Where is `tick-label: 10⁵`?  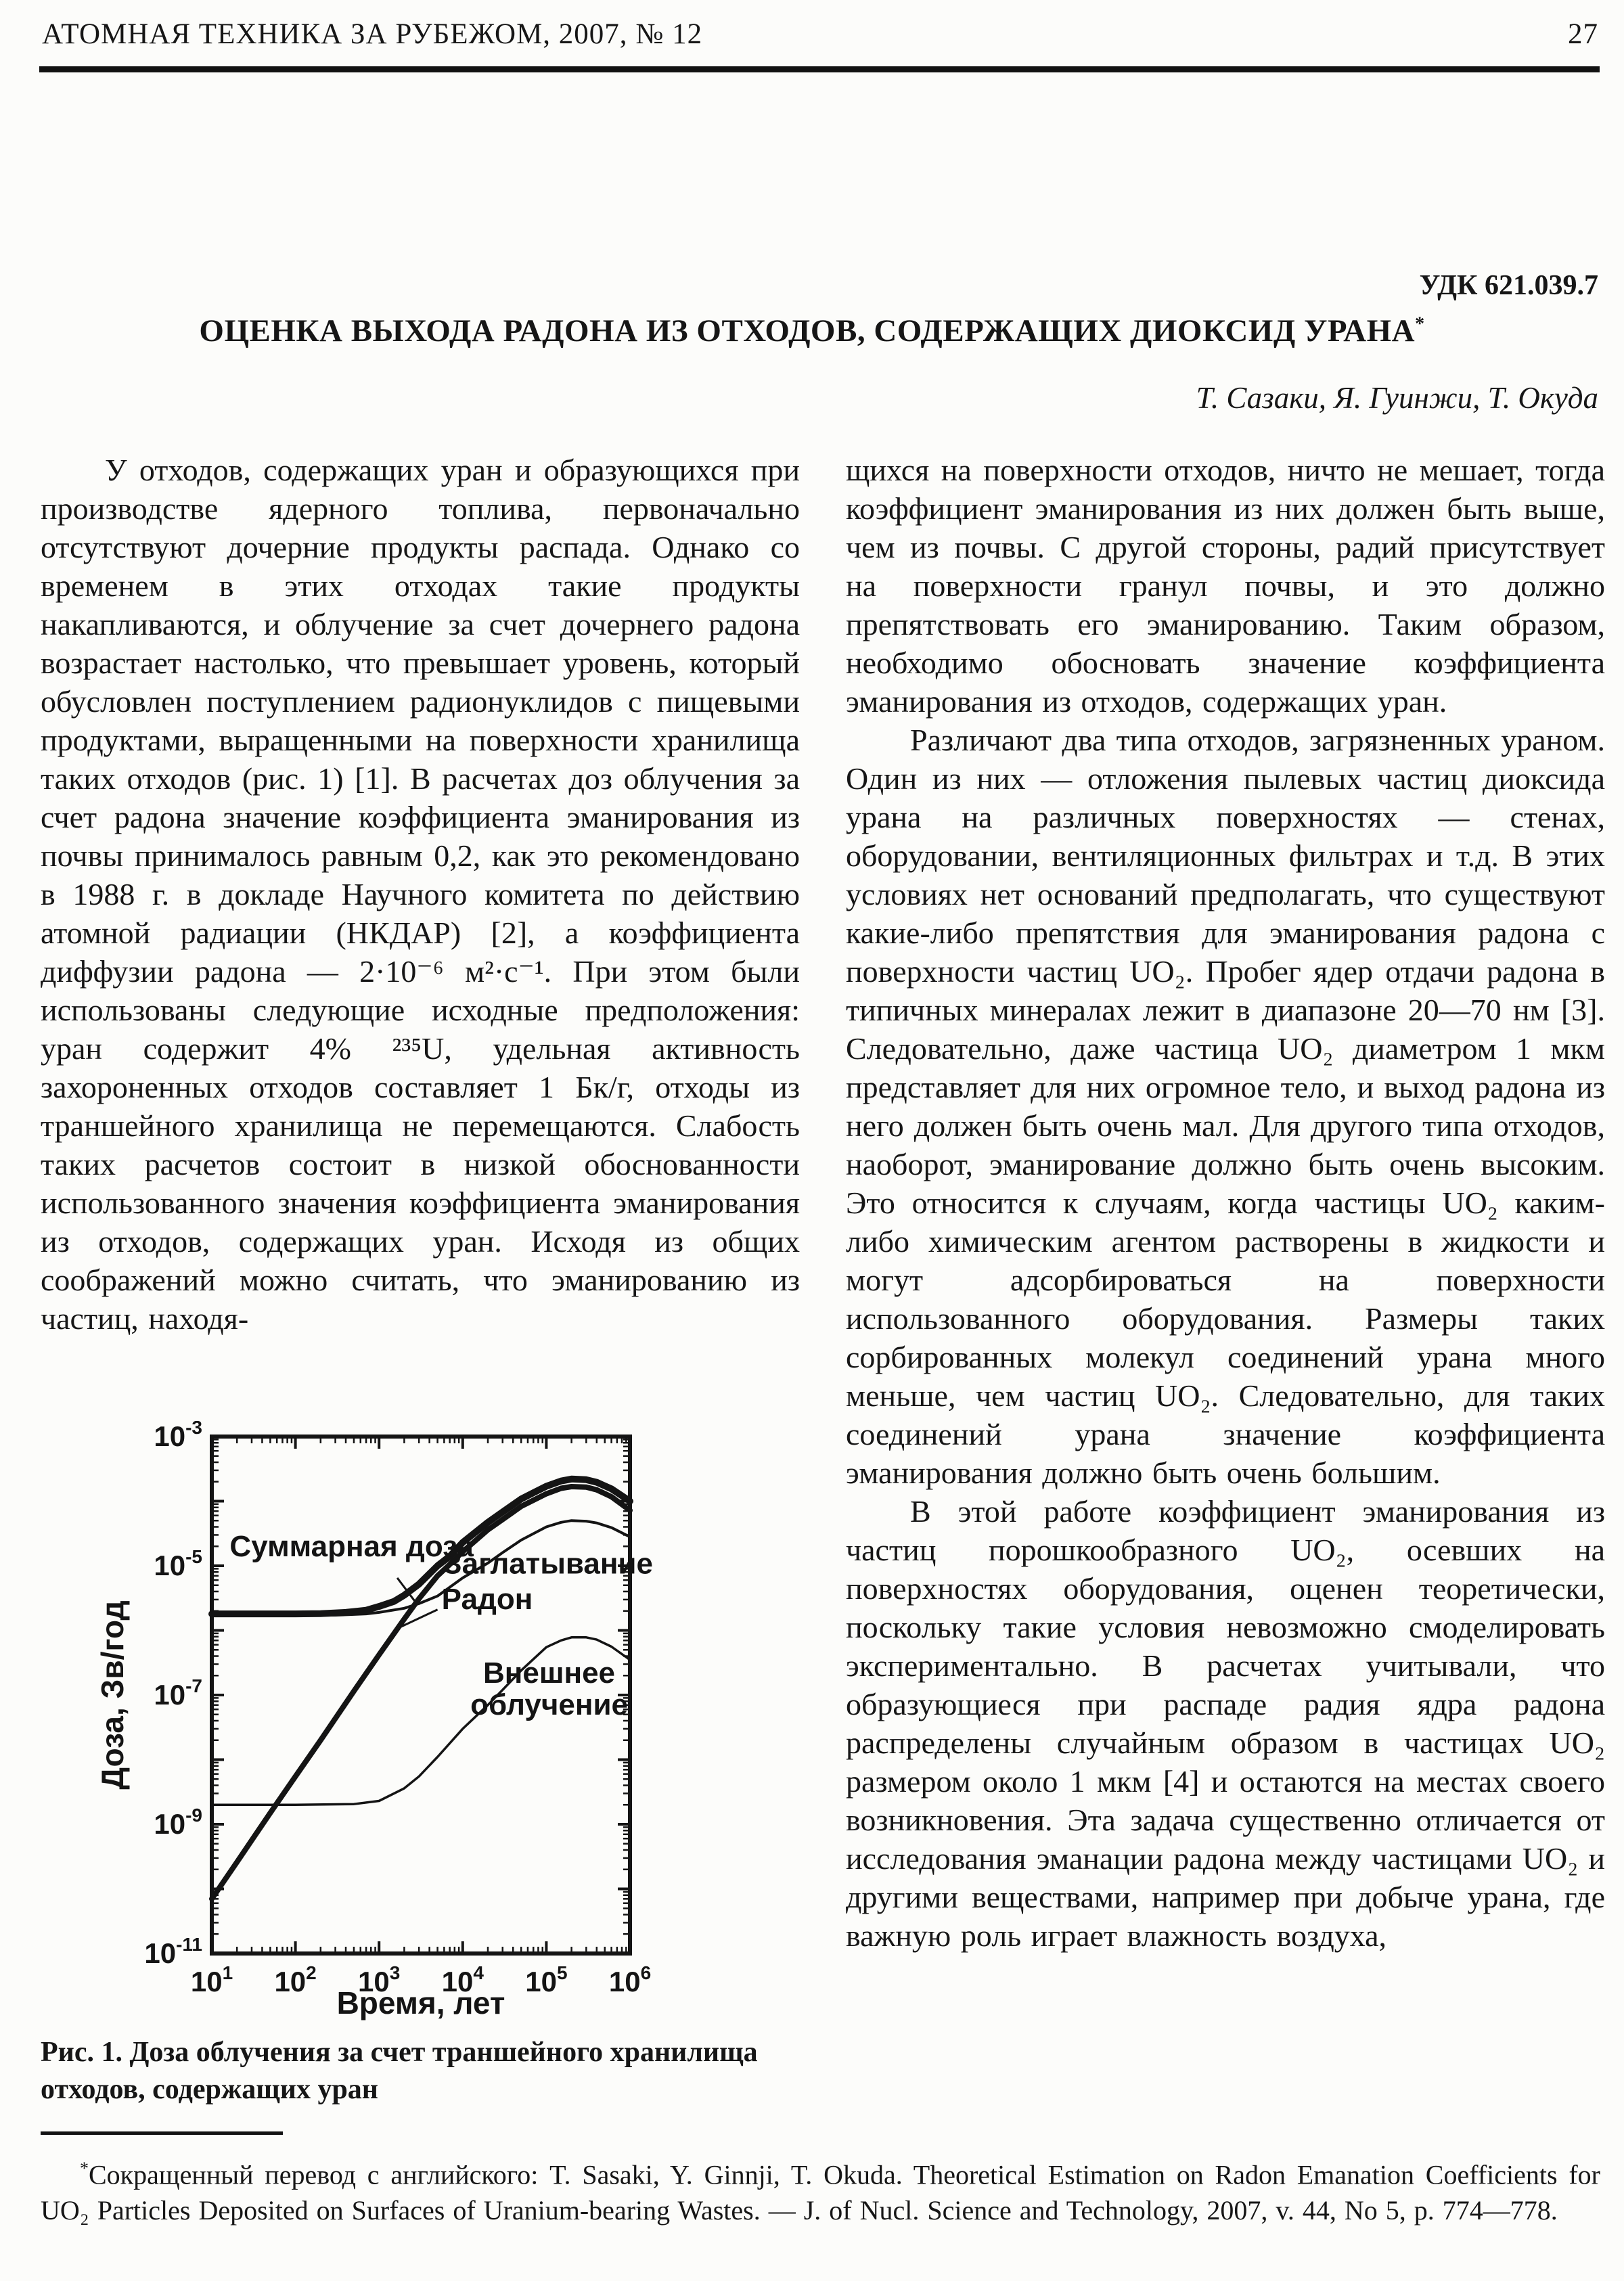
tick-label: 10⁵ is located at coordinates (546, 1980).